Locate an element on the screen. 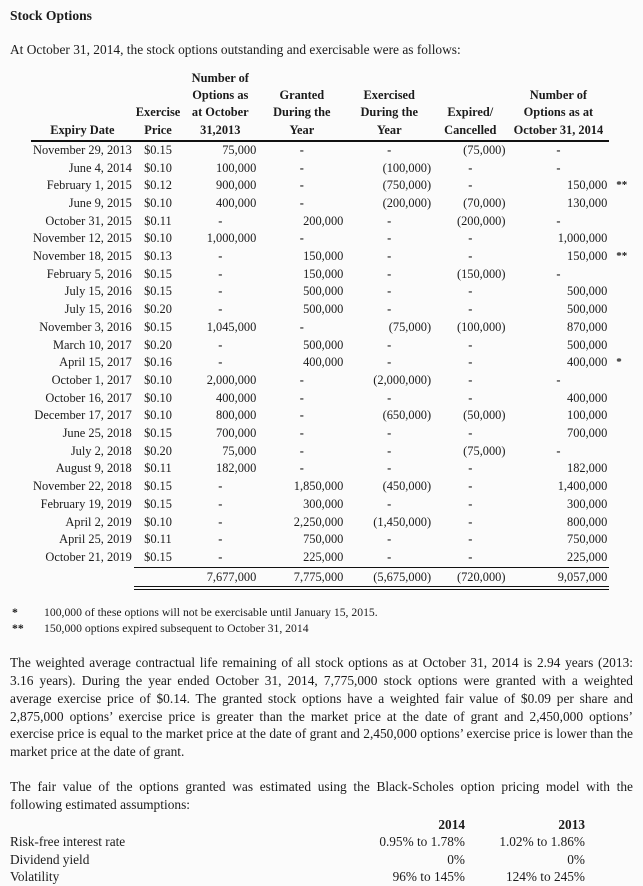 This screenshot has width=643, height=886. options-row: June 4, 2014 $0.10 100,000 - (100,000) - - is located at coordinates (332, 169).